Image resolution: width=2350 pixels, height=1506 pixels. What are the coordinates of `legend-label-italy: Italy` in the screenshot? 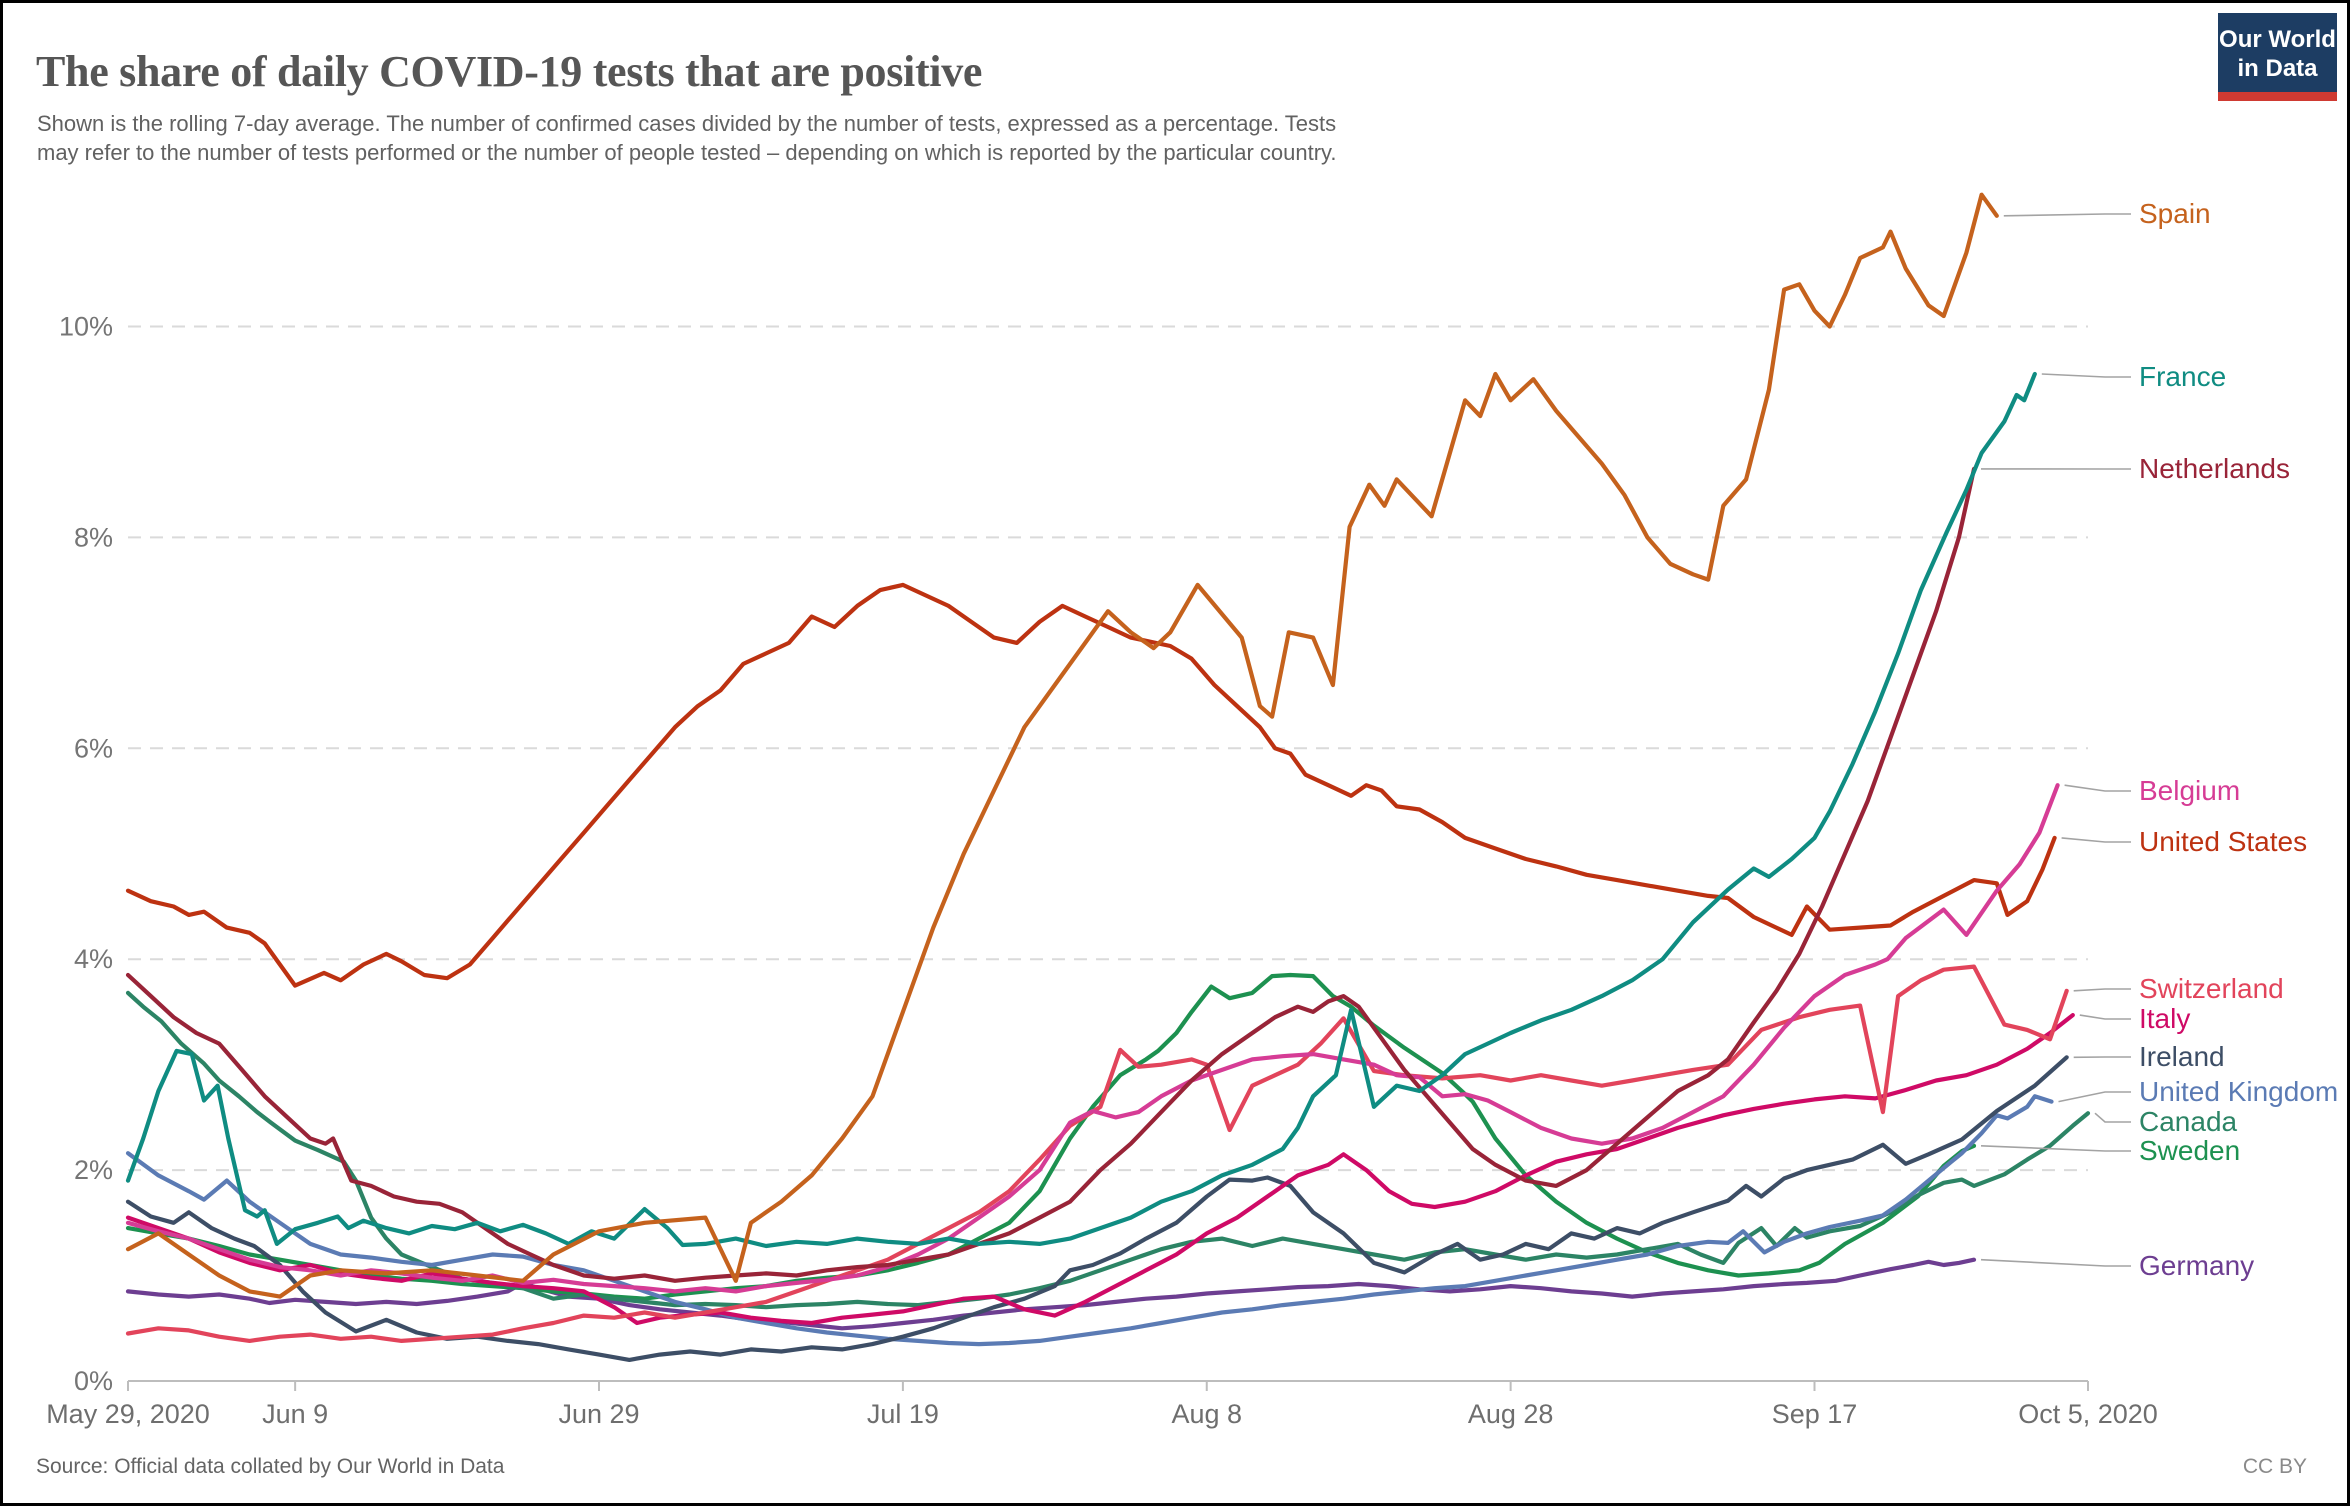 It's located at (2164, 1018).